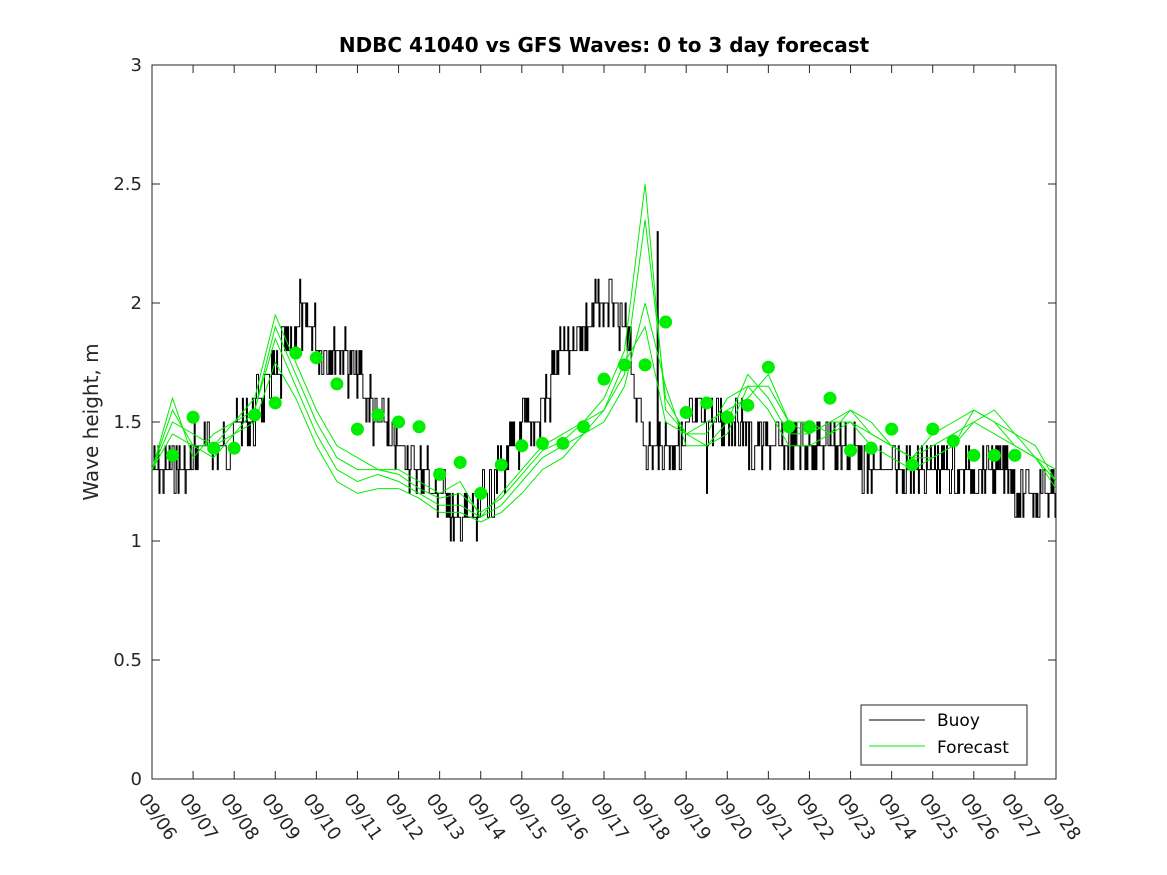  Describe the element at coordinates (814, 817) in the screenshot. I see `x-tick-label: 09/22` at that location.